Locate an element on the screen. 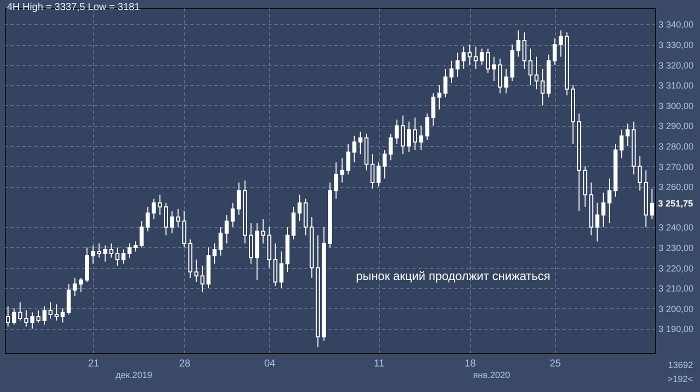  text: 13692 is located at coordinates (680, 365).